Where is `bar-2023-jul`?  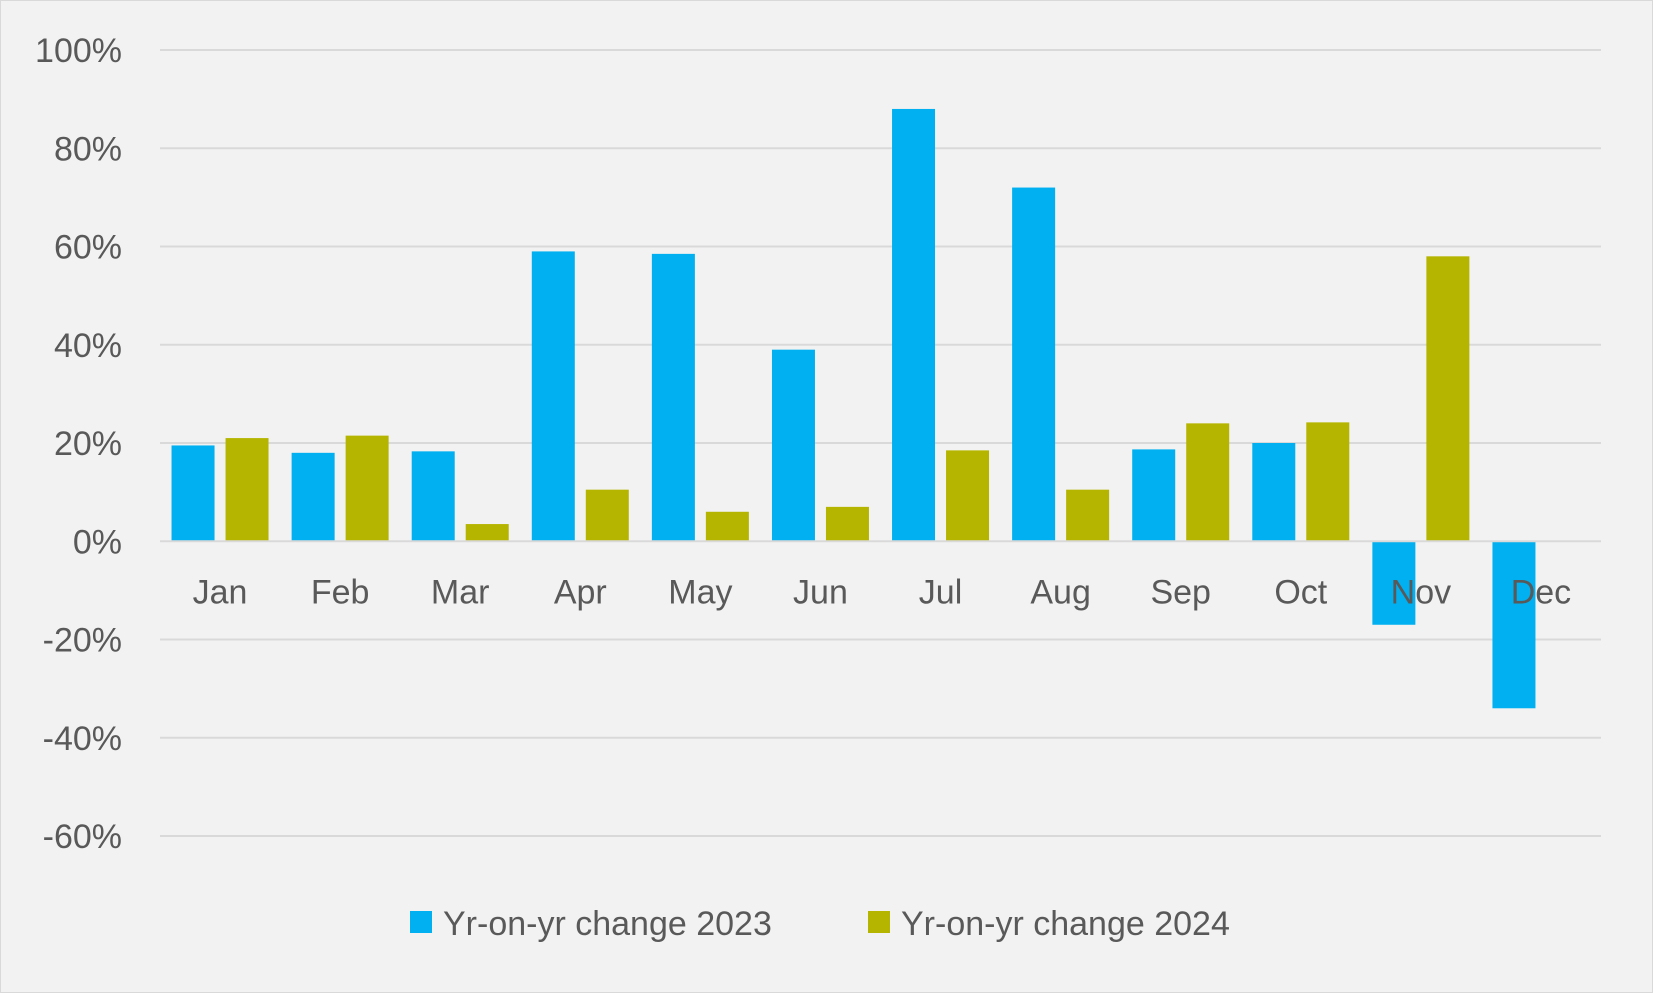
bar-2023-jul is located at coordinates (914, 325).